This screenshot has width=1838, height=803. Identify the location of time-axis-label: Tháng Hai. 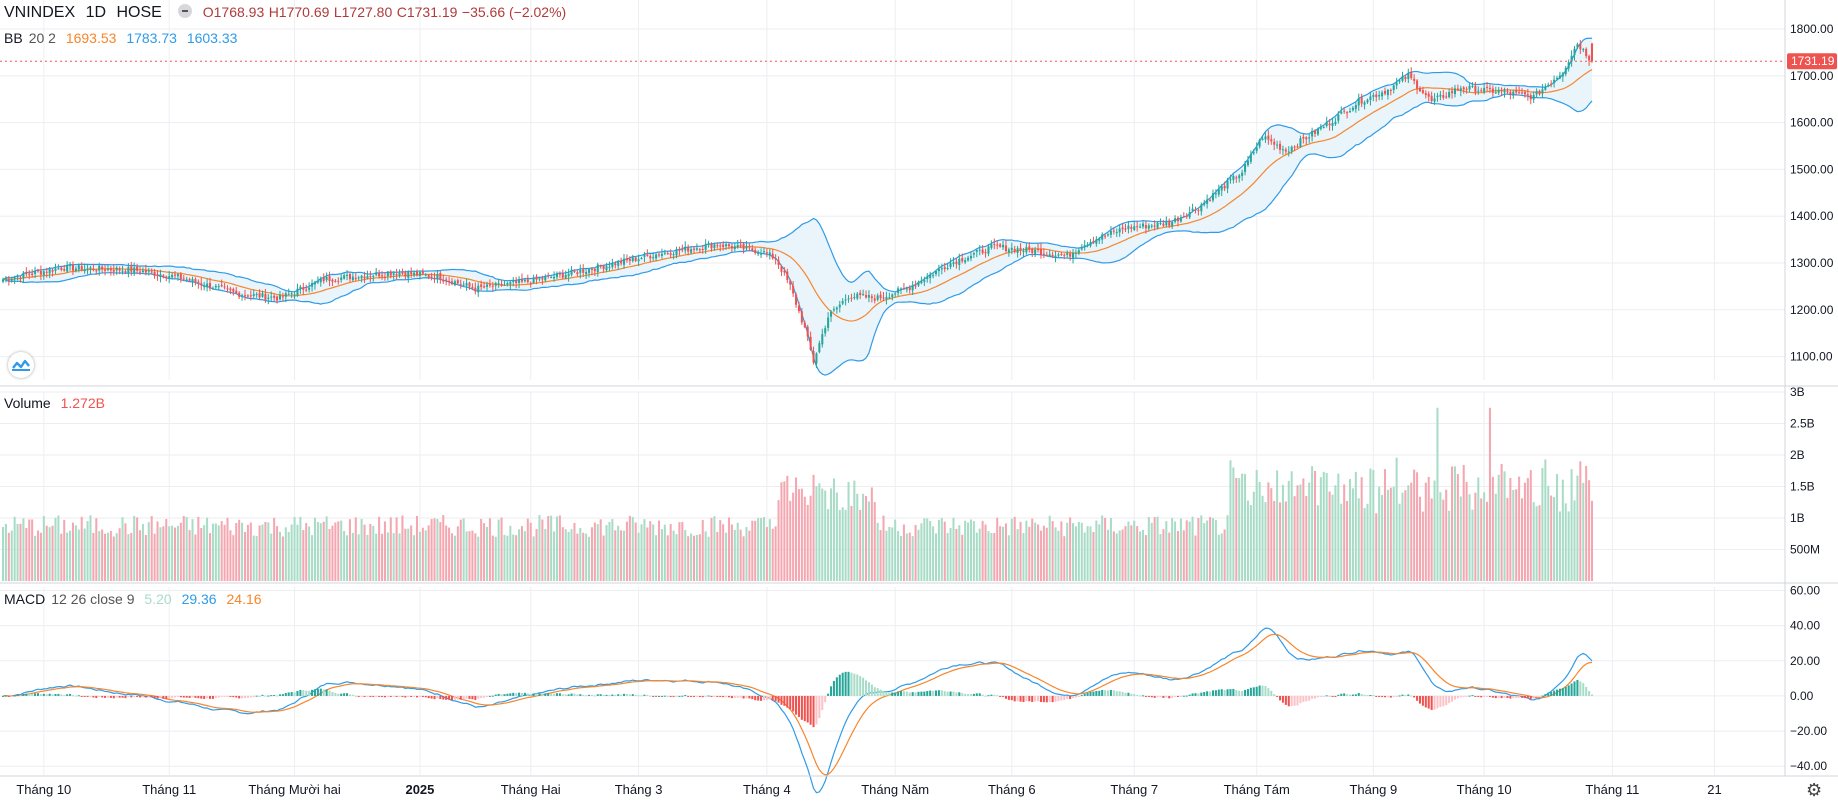
(531, 789).